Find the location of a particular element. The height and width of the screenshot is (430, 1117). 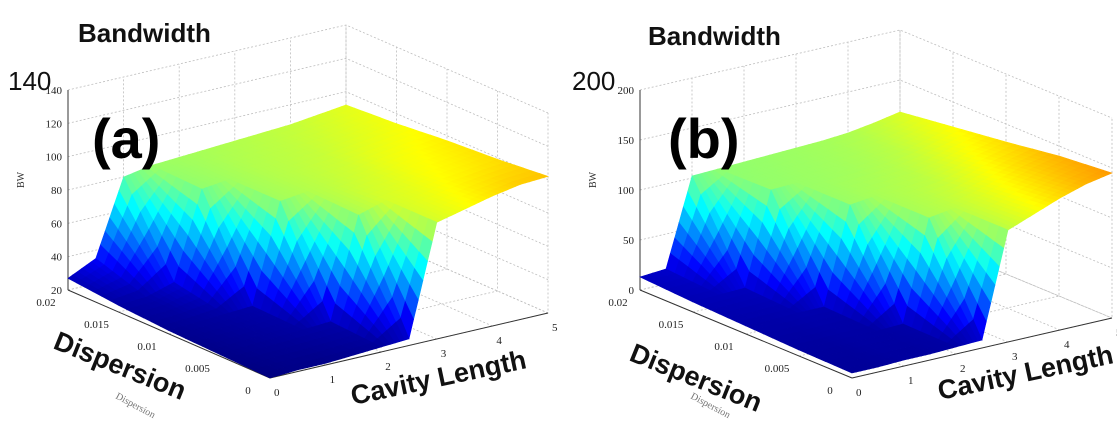

z-tick-label: 150 is located at coordinates (626, 141).